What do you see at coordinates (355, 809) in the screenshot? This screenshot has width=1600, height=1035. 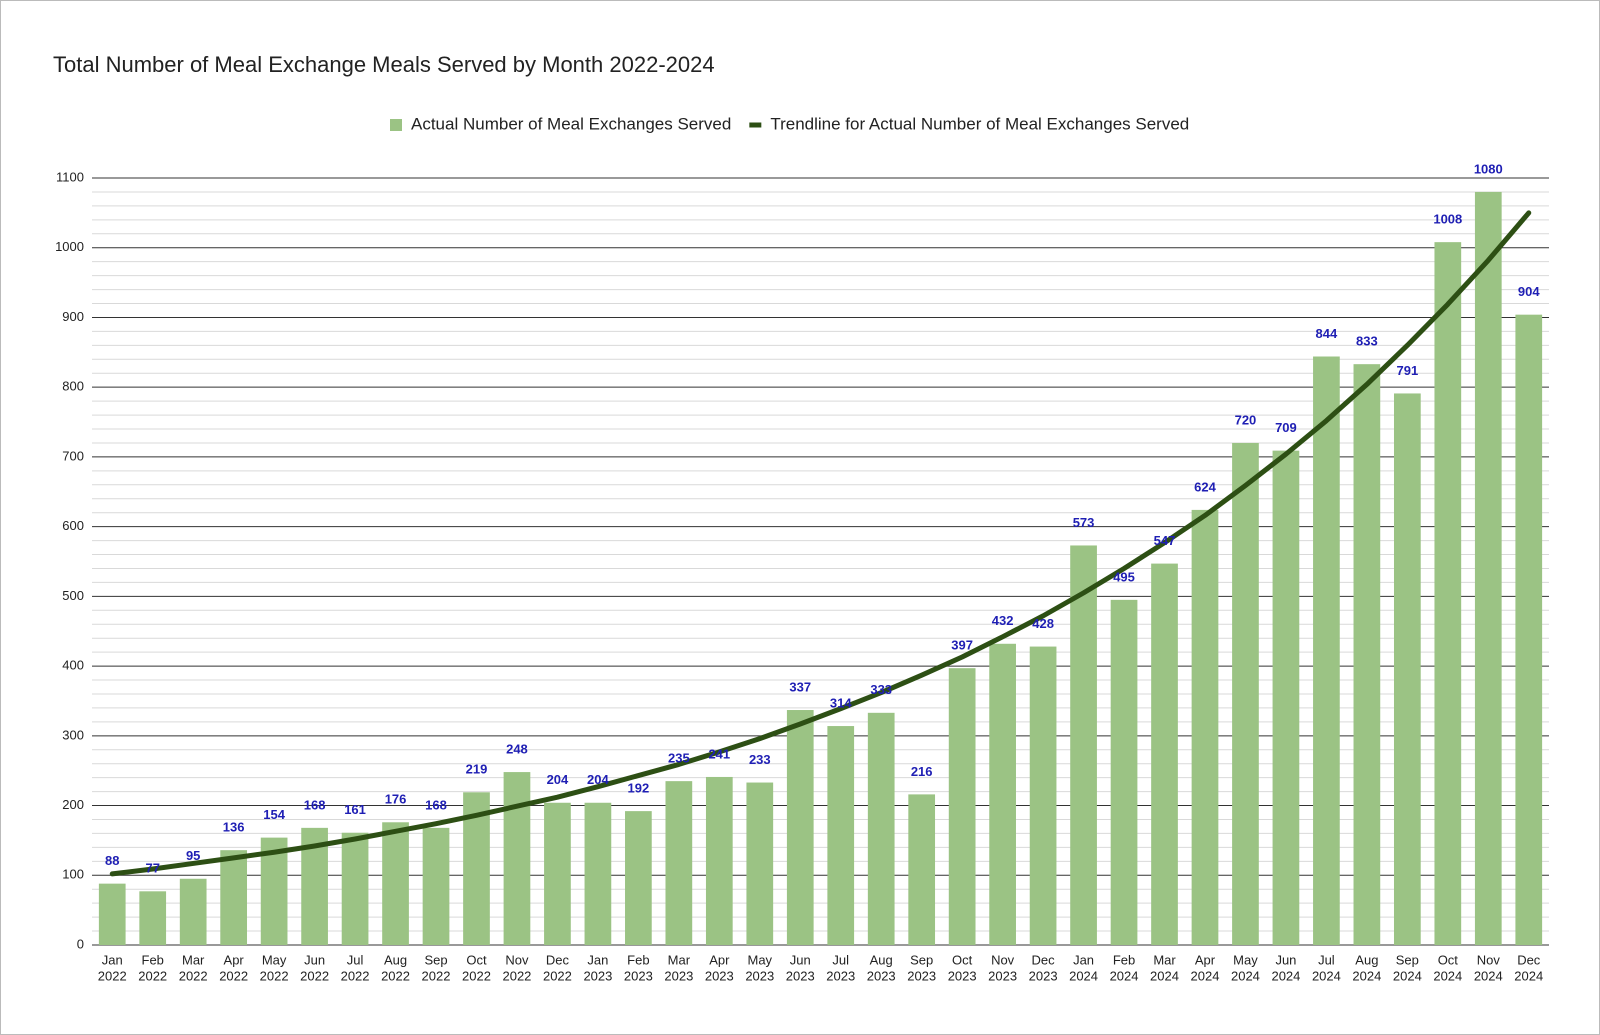 I see `data-label: 161` at bounding box center [355, 809].